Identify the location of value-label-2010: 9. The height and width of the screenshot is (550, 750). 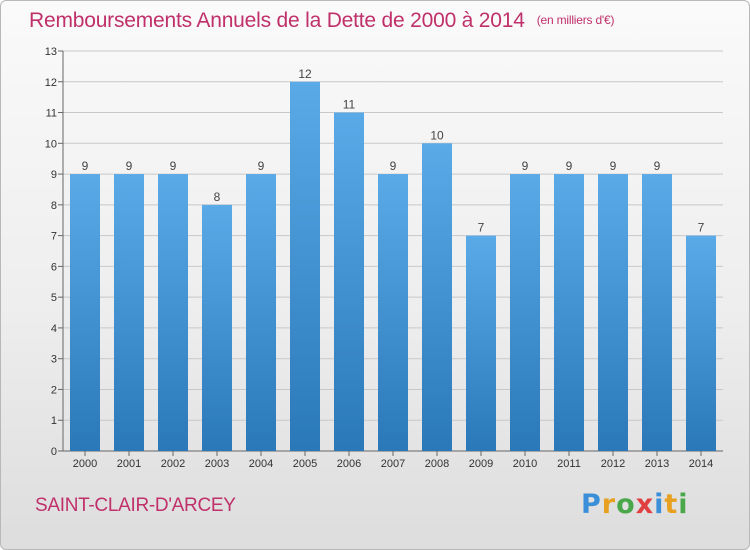
(525, 166).